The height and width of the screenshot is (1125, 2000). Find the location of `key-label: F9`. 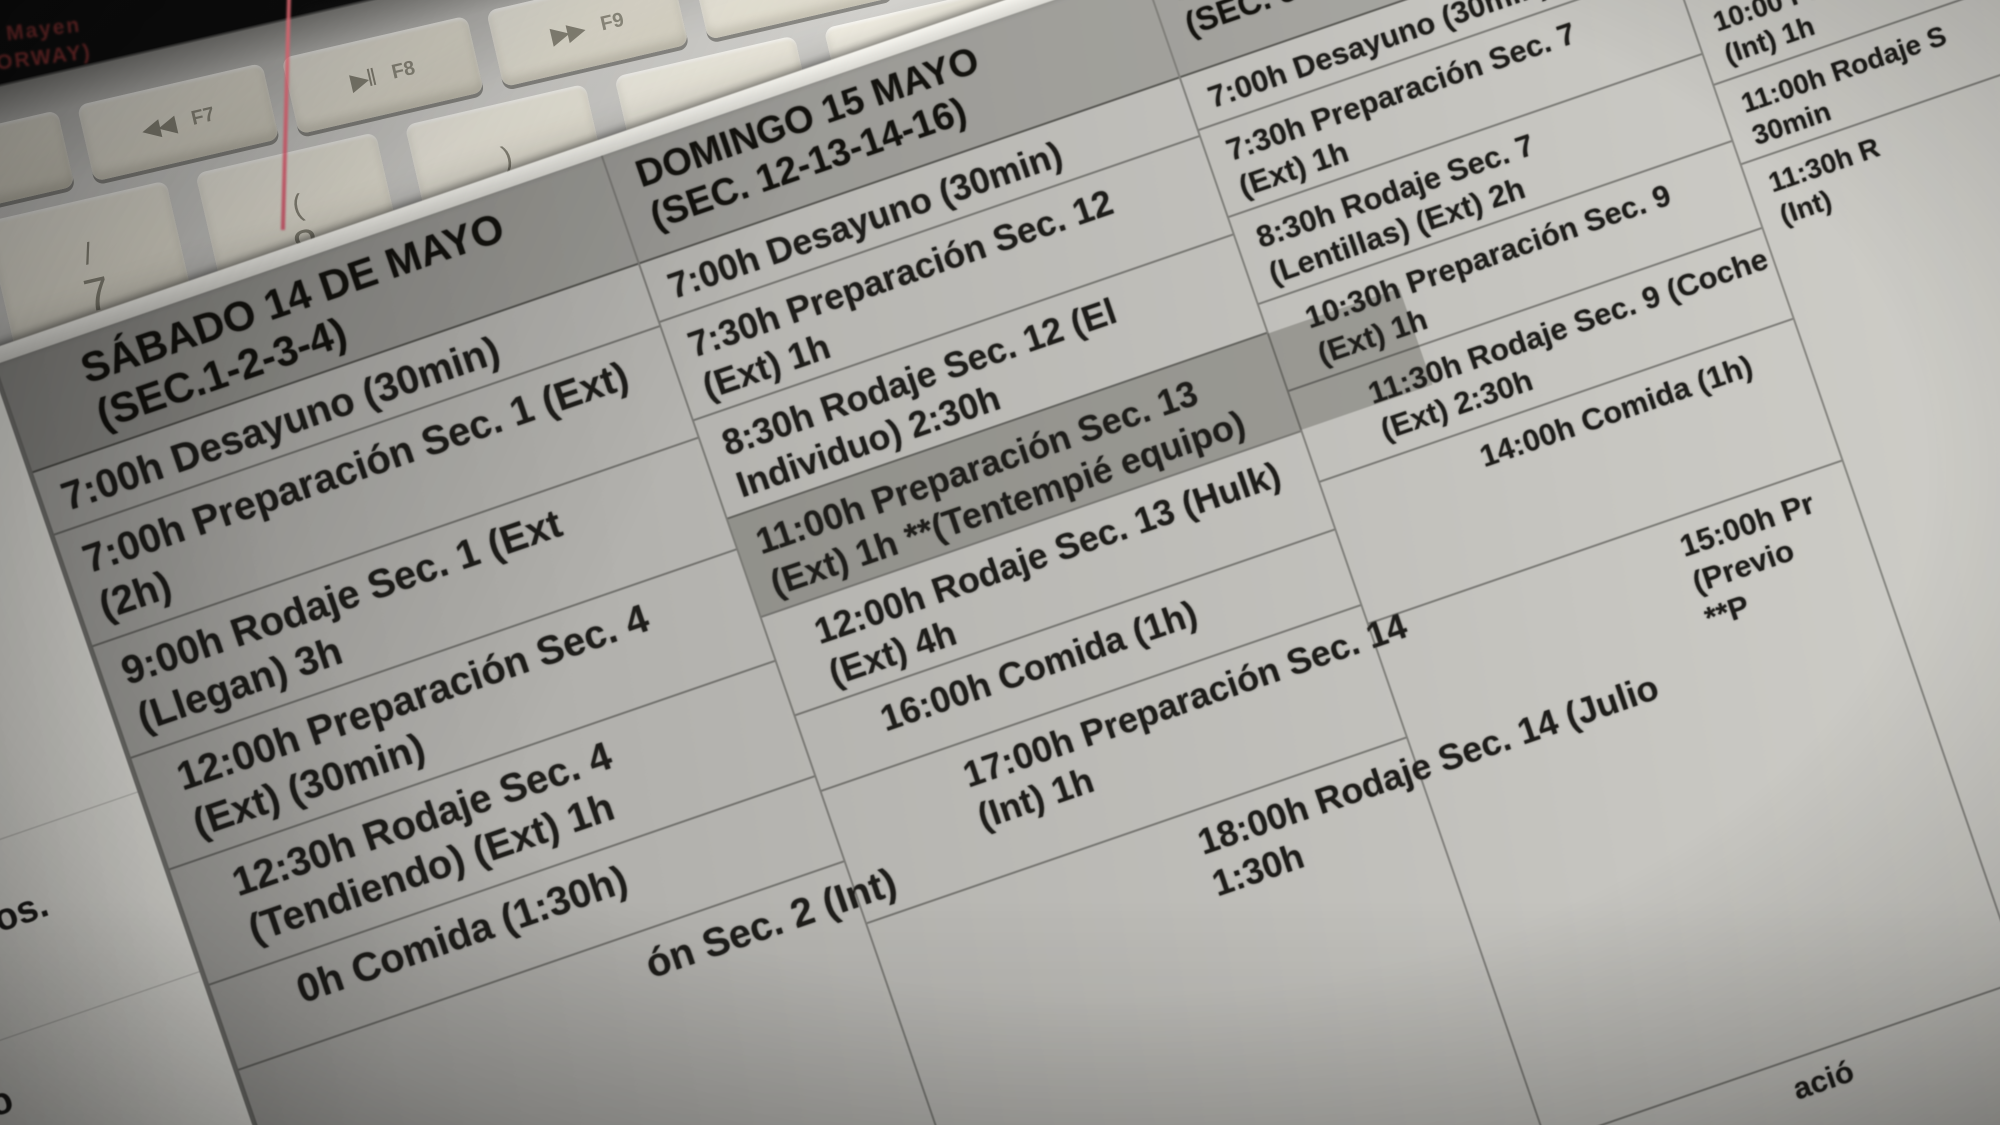

key-label: F9 is located at coordinates (612, 21).